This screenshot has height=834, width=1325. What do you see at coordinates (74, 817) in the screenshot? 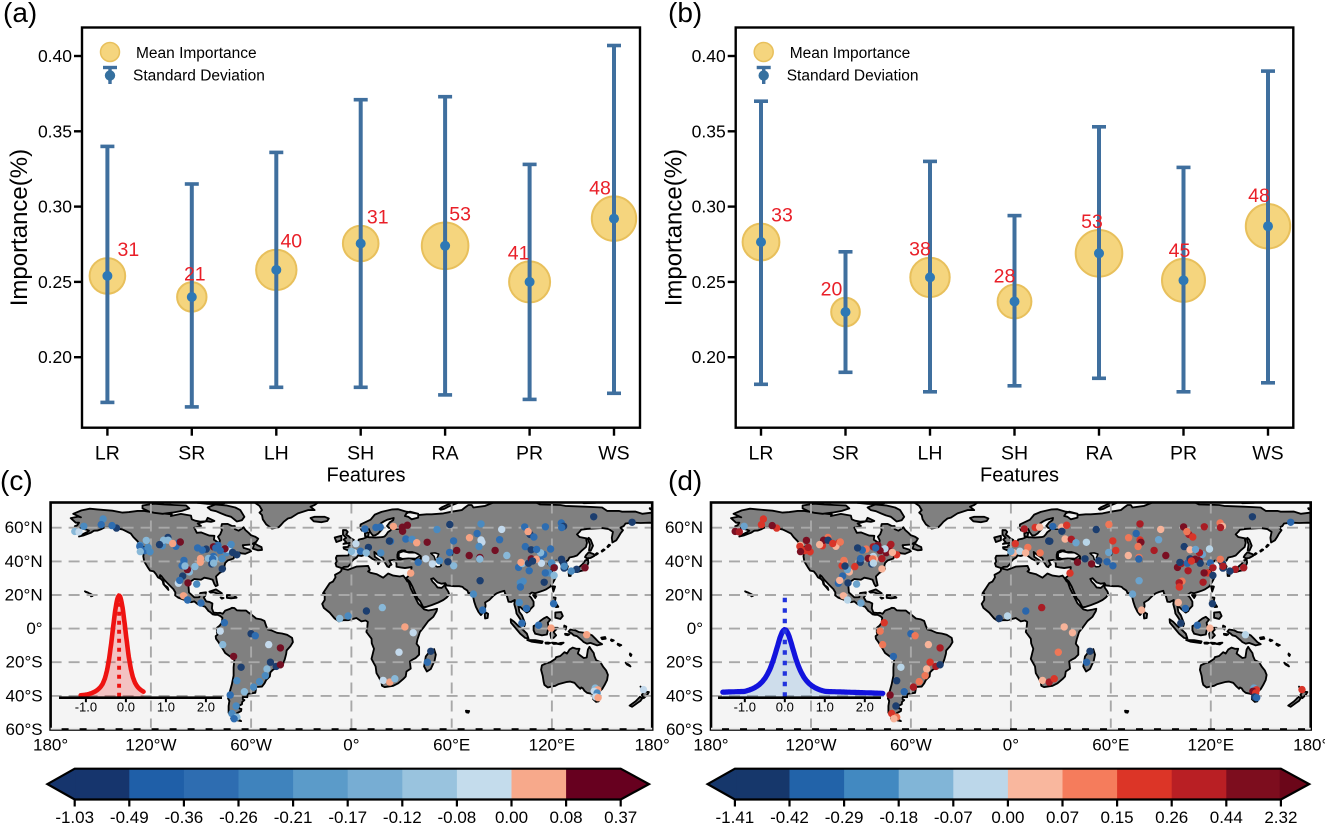
I see `svg-text: -1.03` at bounding box center [74, 817].